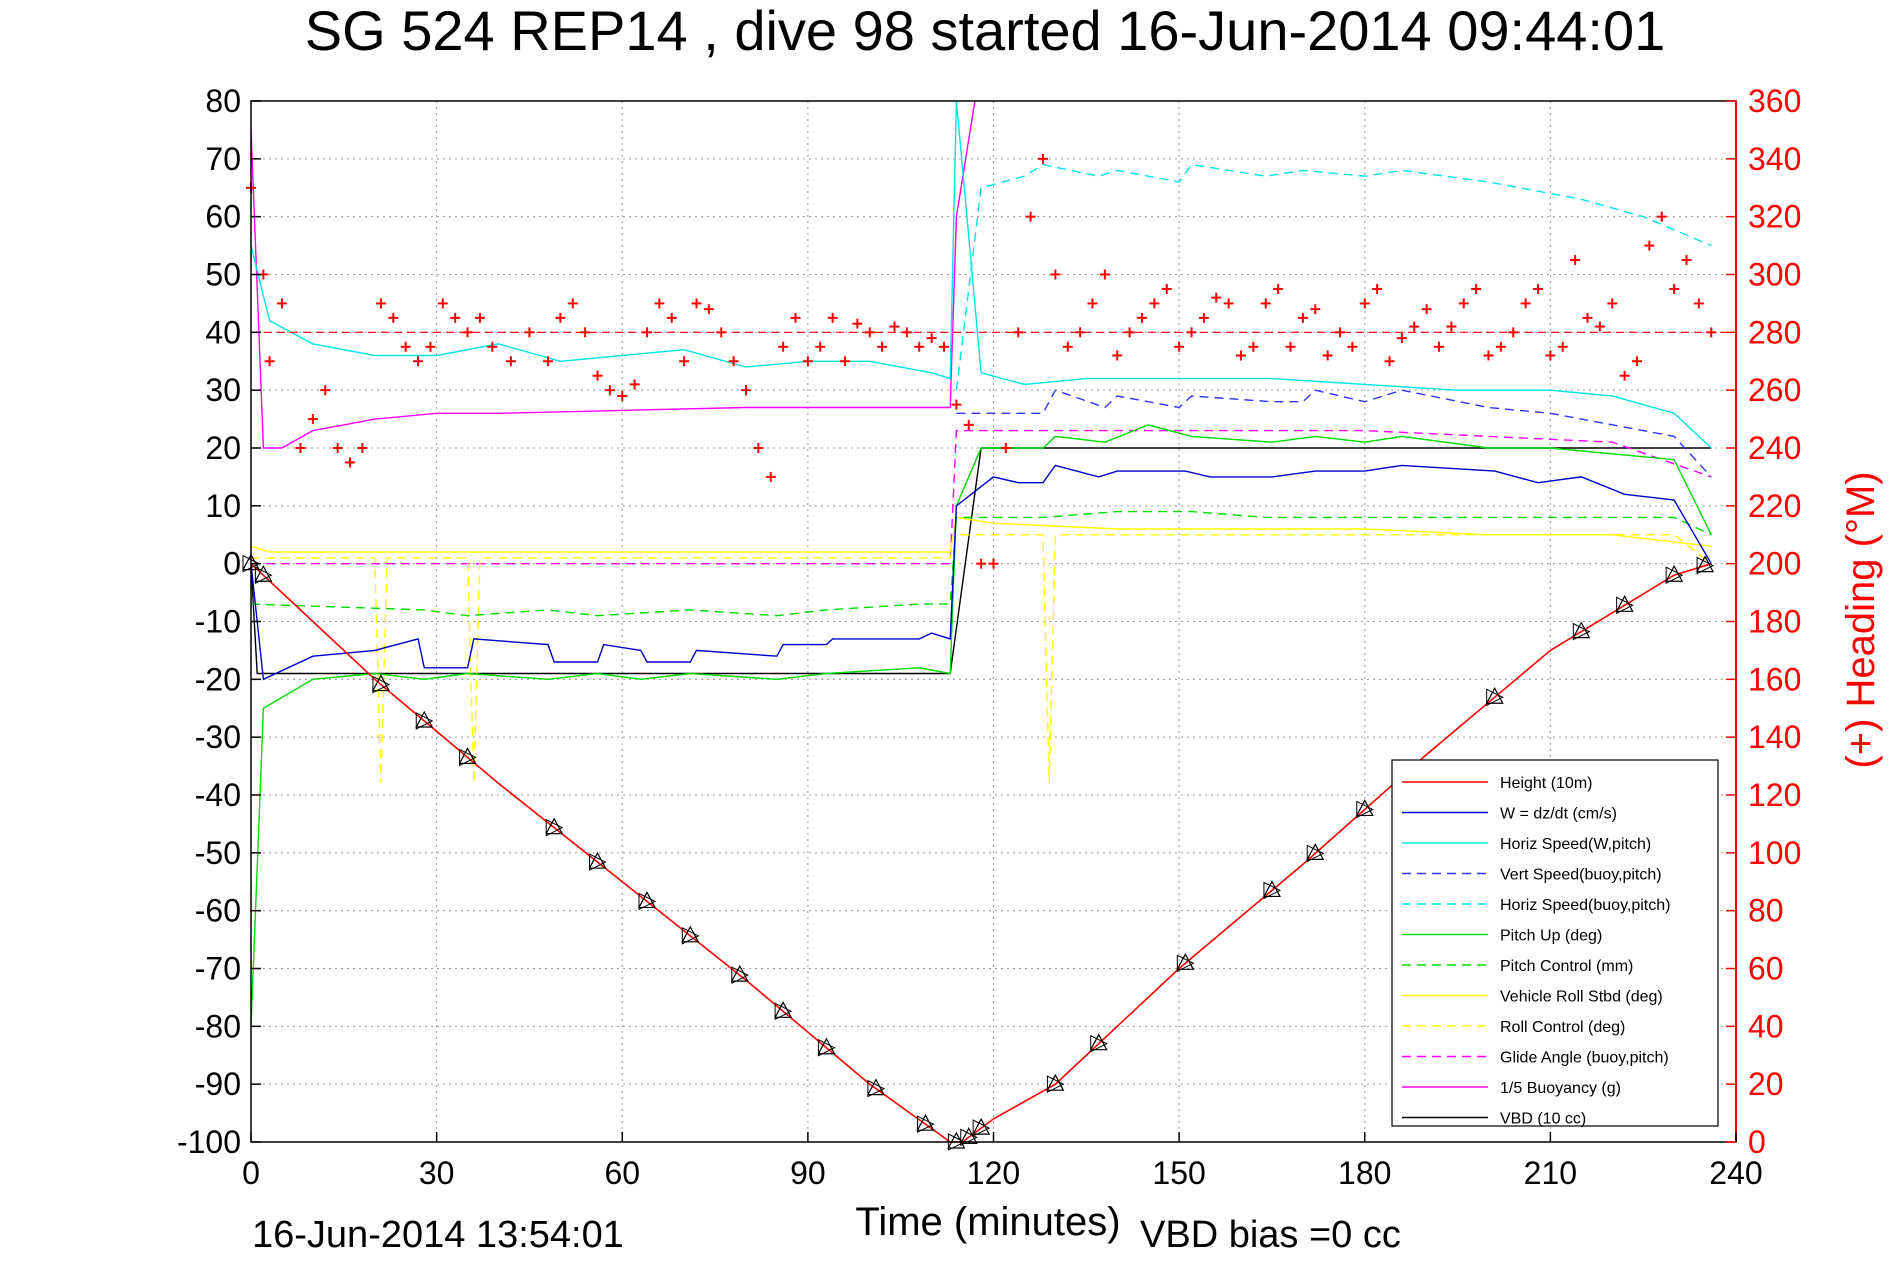  What do you see at coordinates (1774, 622) in the screenshot?
I see `y-right-tick-label: 180` at bounding box center [1774, 622].